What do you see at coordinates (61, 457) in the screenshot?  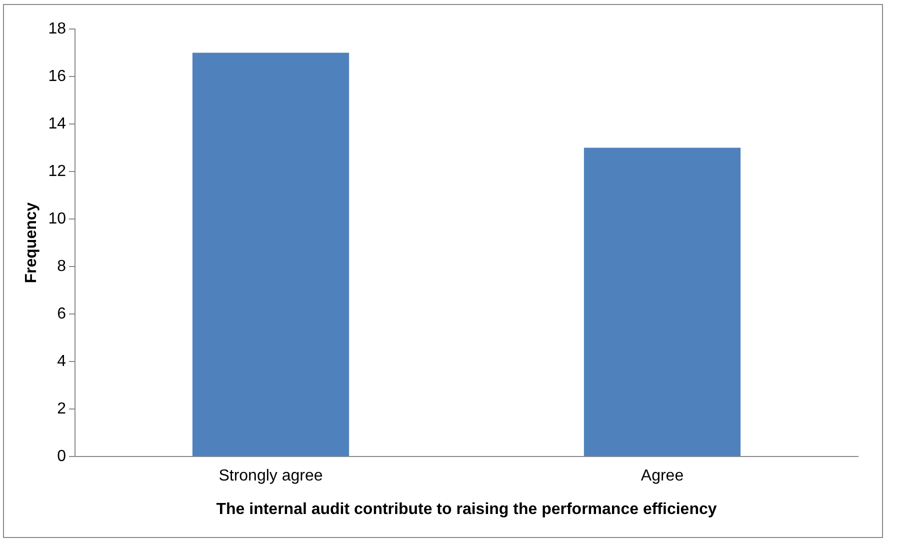 I see `y-tick-label: 0` at bounding box center [61, 457].